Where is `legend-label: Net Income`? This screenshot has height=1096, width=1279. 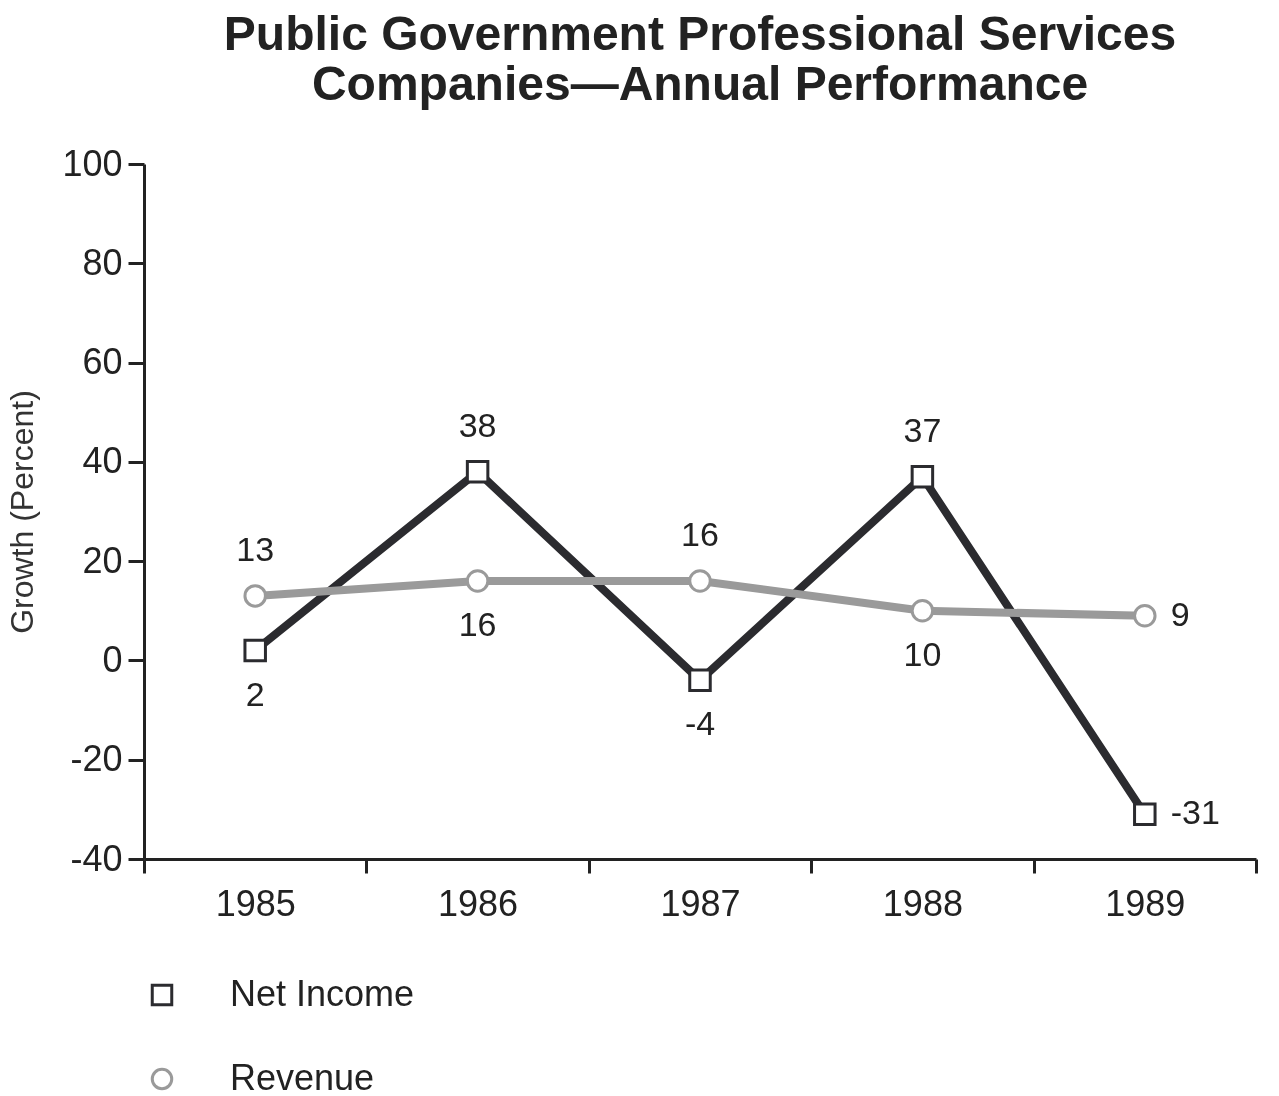
legend-label: Net Income is located at coordinates (322, 993).